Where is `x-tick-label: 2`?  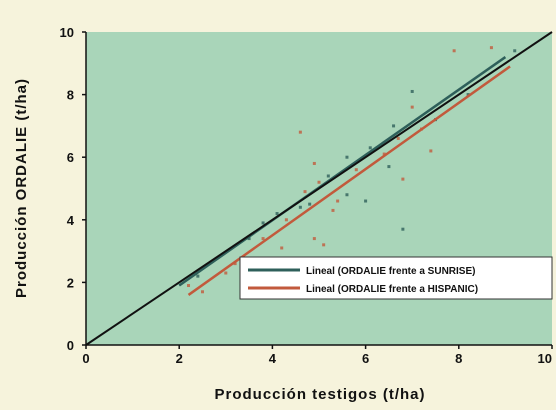 x-tick-label: 2 is located at coordinates (179, 358).